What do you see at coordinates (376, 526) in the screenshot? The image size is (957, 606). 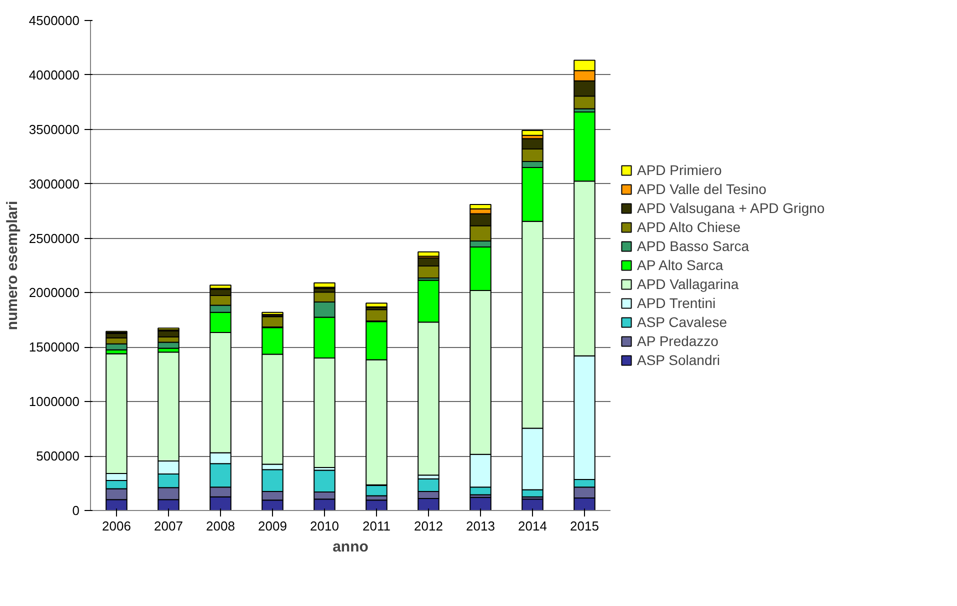 I see `x-tick-label: 2011` at bounding box center [376, 526].